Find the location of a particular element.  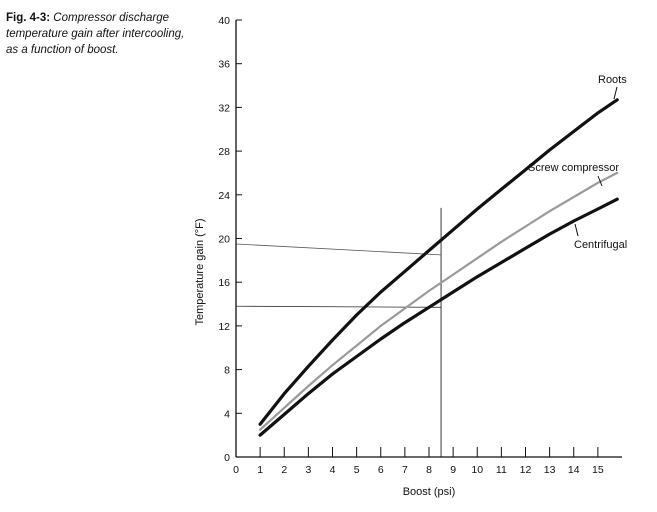

x-tick-label: 4 is located at coordinates (333, 470).